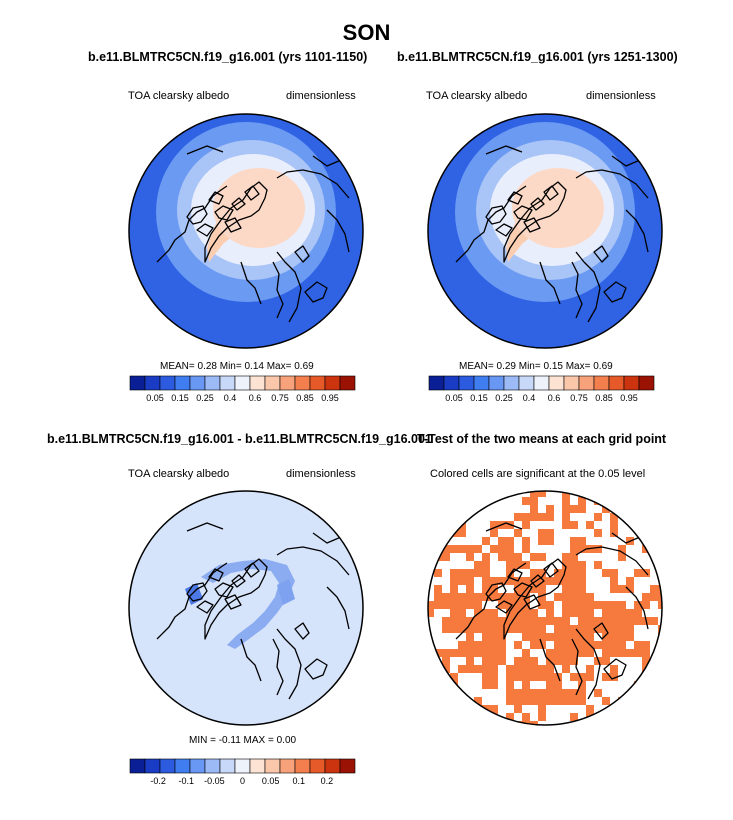  Describe the element at coordinates (579, 398) in the screenshot. I see `colorbar-tick-label: 0.75` at that location.